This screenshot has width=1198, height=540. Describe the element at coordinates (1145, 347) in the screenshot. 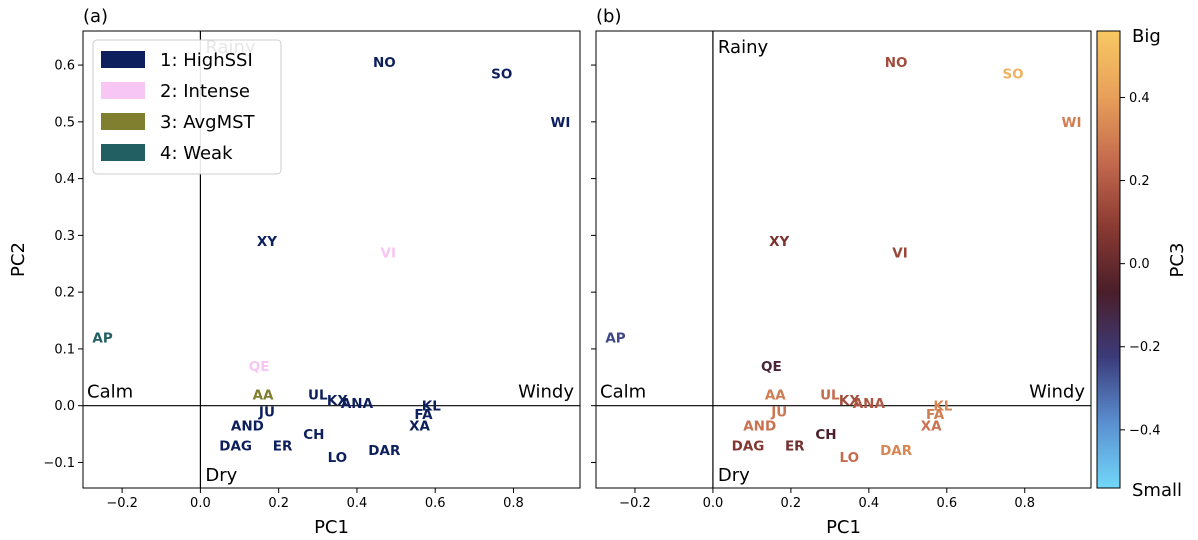

I see `colorbar-tick-label: −0.2` at that location.